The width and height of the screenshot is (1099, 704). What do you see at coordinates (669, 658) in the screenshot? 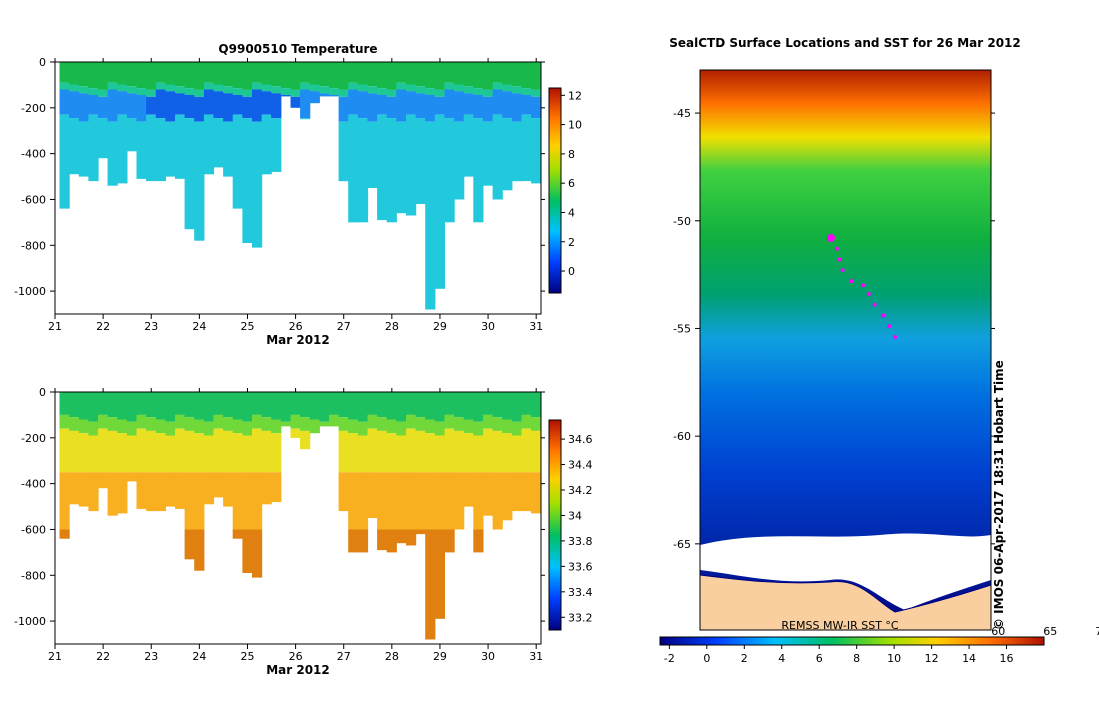
I see `sst-colorbar-label: -2` at bounding box center [669, 658].